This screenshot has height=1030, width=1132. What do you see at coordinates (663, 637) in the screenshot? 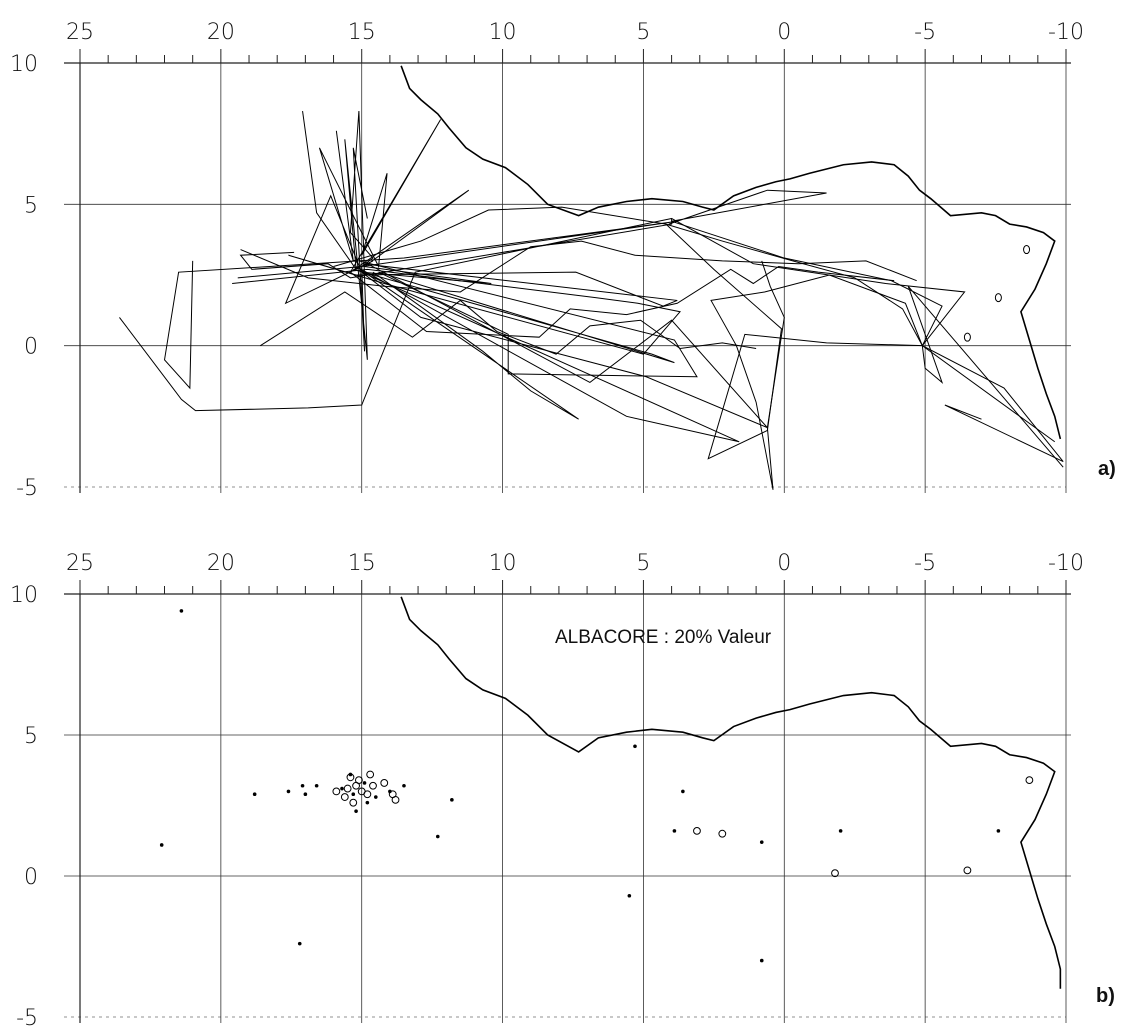
I see `panel-b-annotation: ALBACORE : 20% Valeur` at bounding box center [663, 637].